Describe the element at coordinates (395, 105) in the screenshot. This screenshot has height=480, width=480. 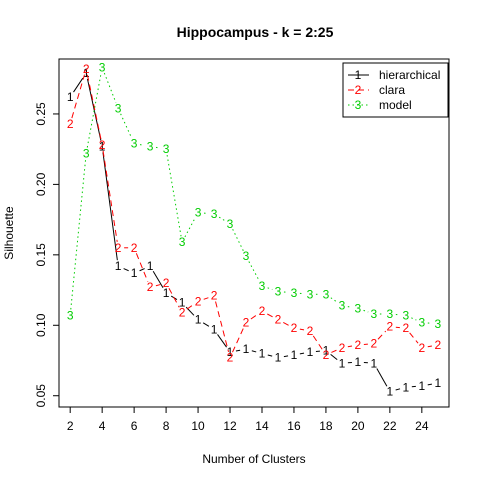
I see `legend-label: model` at that location.